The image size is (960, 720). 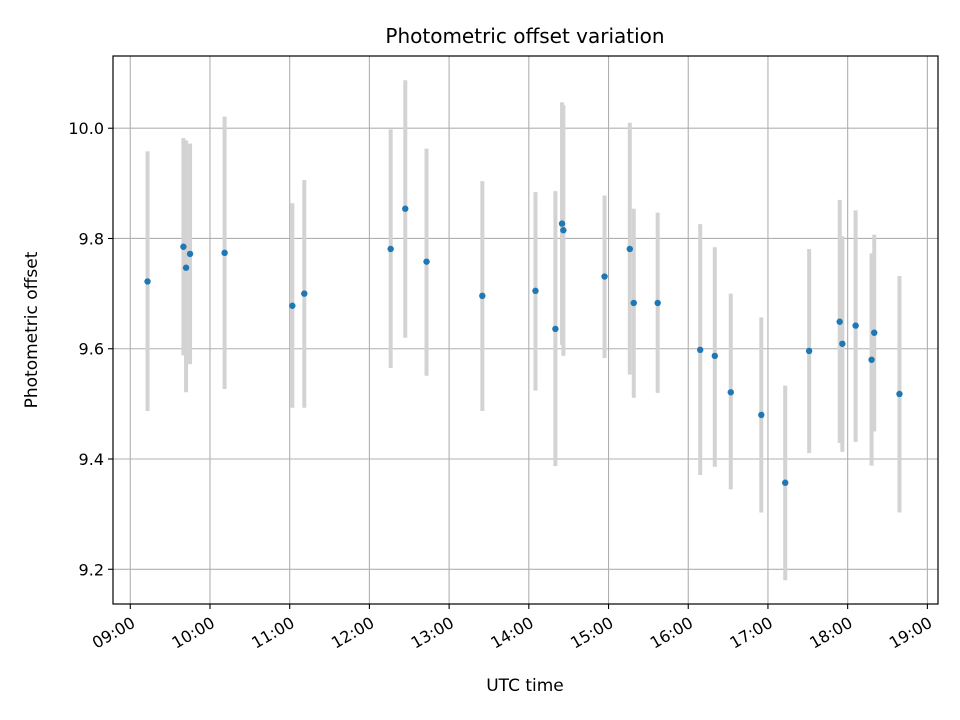 I want to click on y-tick-label: 9.4, so click(x=91, y=459).